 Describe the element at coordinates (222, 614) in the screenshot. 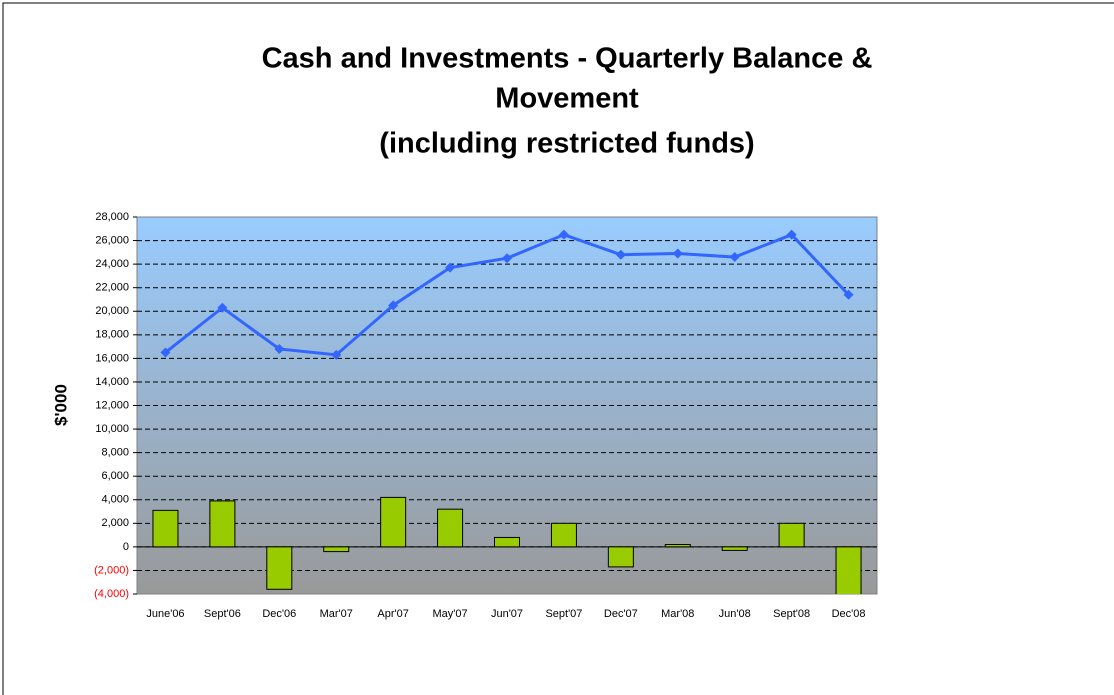

I see `x-tick-label: Sept'06` at that location.